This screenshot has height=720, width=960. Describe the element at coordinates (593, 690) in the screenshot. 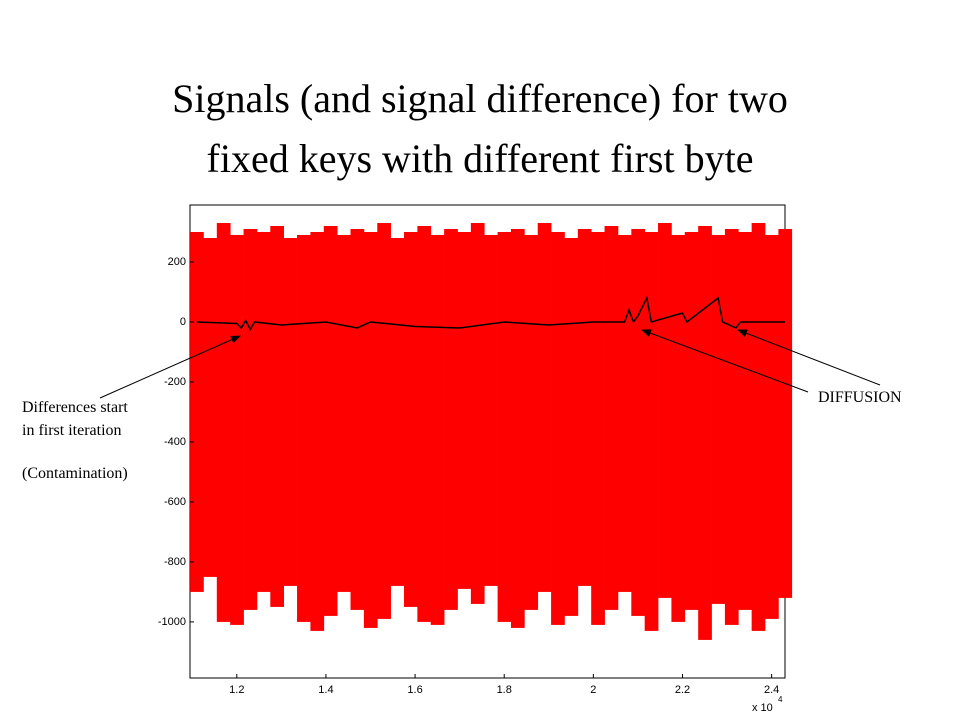

I see `x-tick-label: 2` at that location.